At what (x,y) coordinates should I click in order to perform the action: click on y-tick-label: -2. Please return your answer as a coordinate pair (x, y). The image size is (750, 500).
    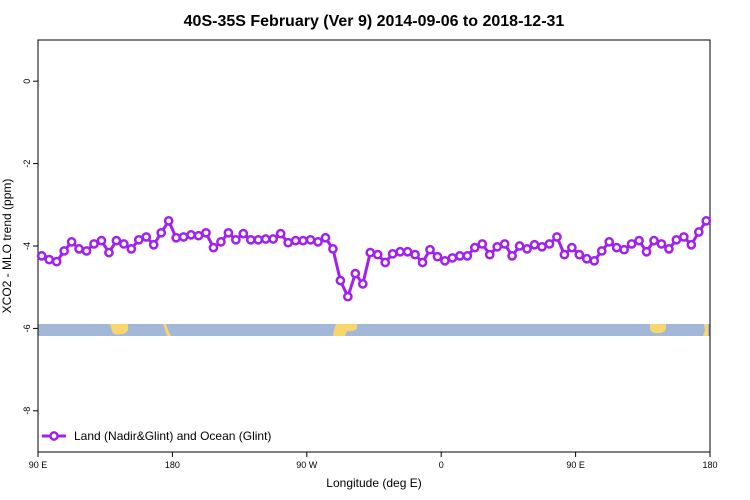
    Looking at the image, I should click on (27, 164).